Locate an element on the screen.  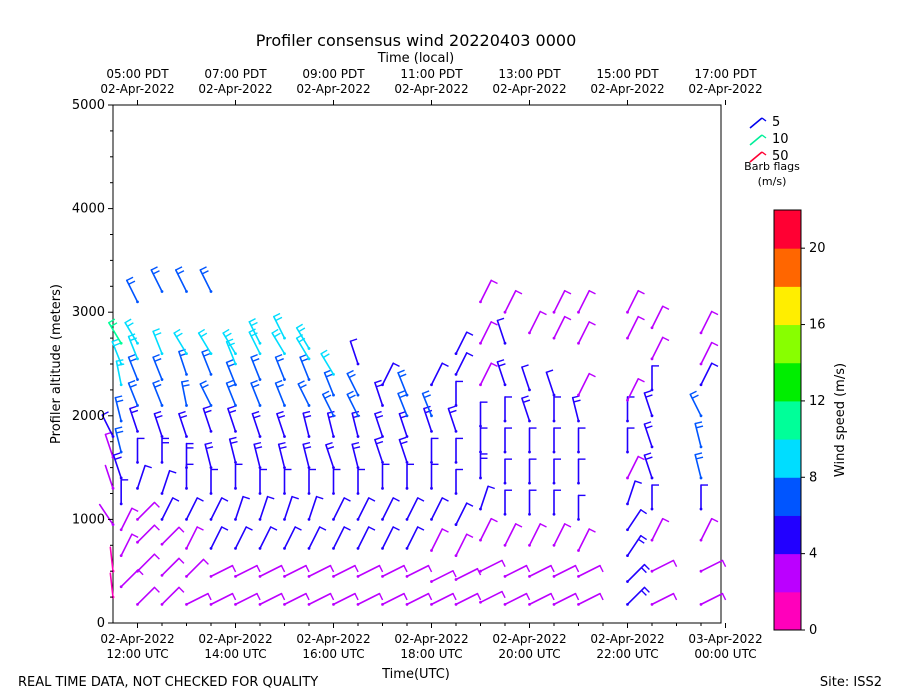
x-tick-time: 20:00 UTC is located at coordinates (529, 654).